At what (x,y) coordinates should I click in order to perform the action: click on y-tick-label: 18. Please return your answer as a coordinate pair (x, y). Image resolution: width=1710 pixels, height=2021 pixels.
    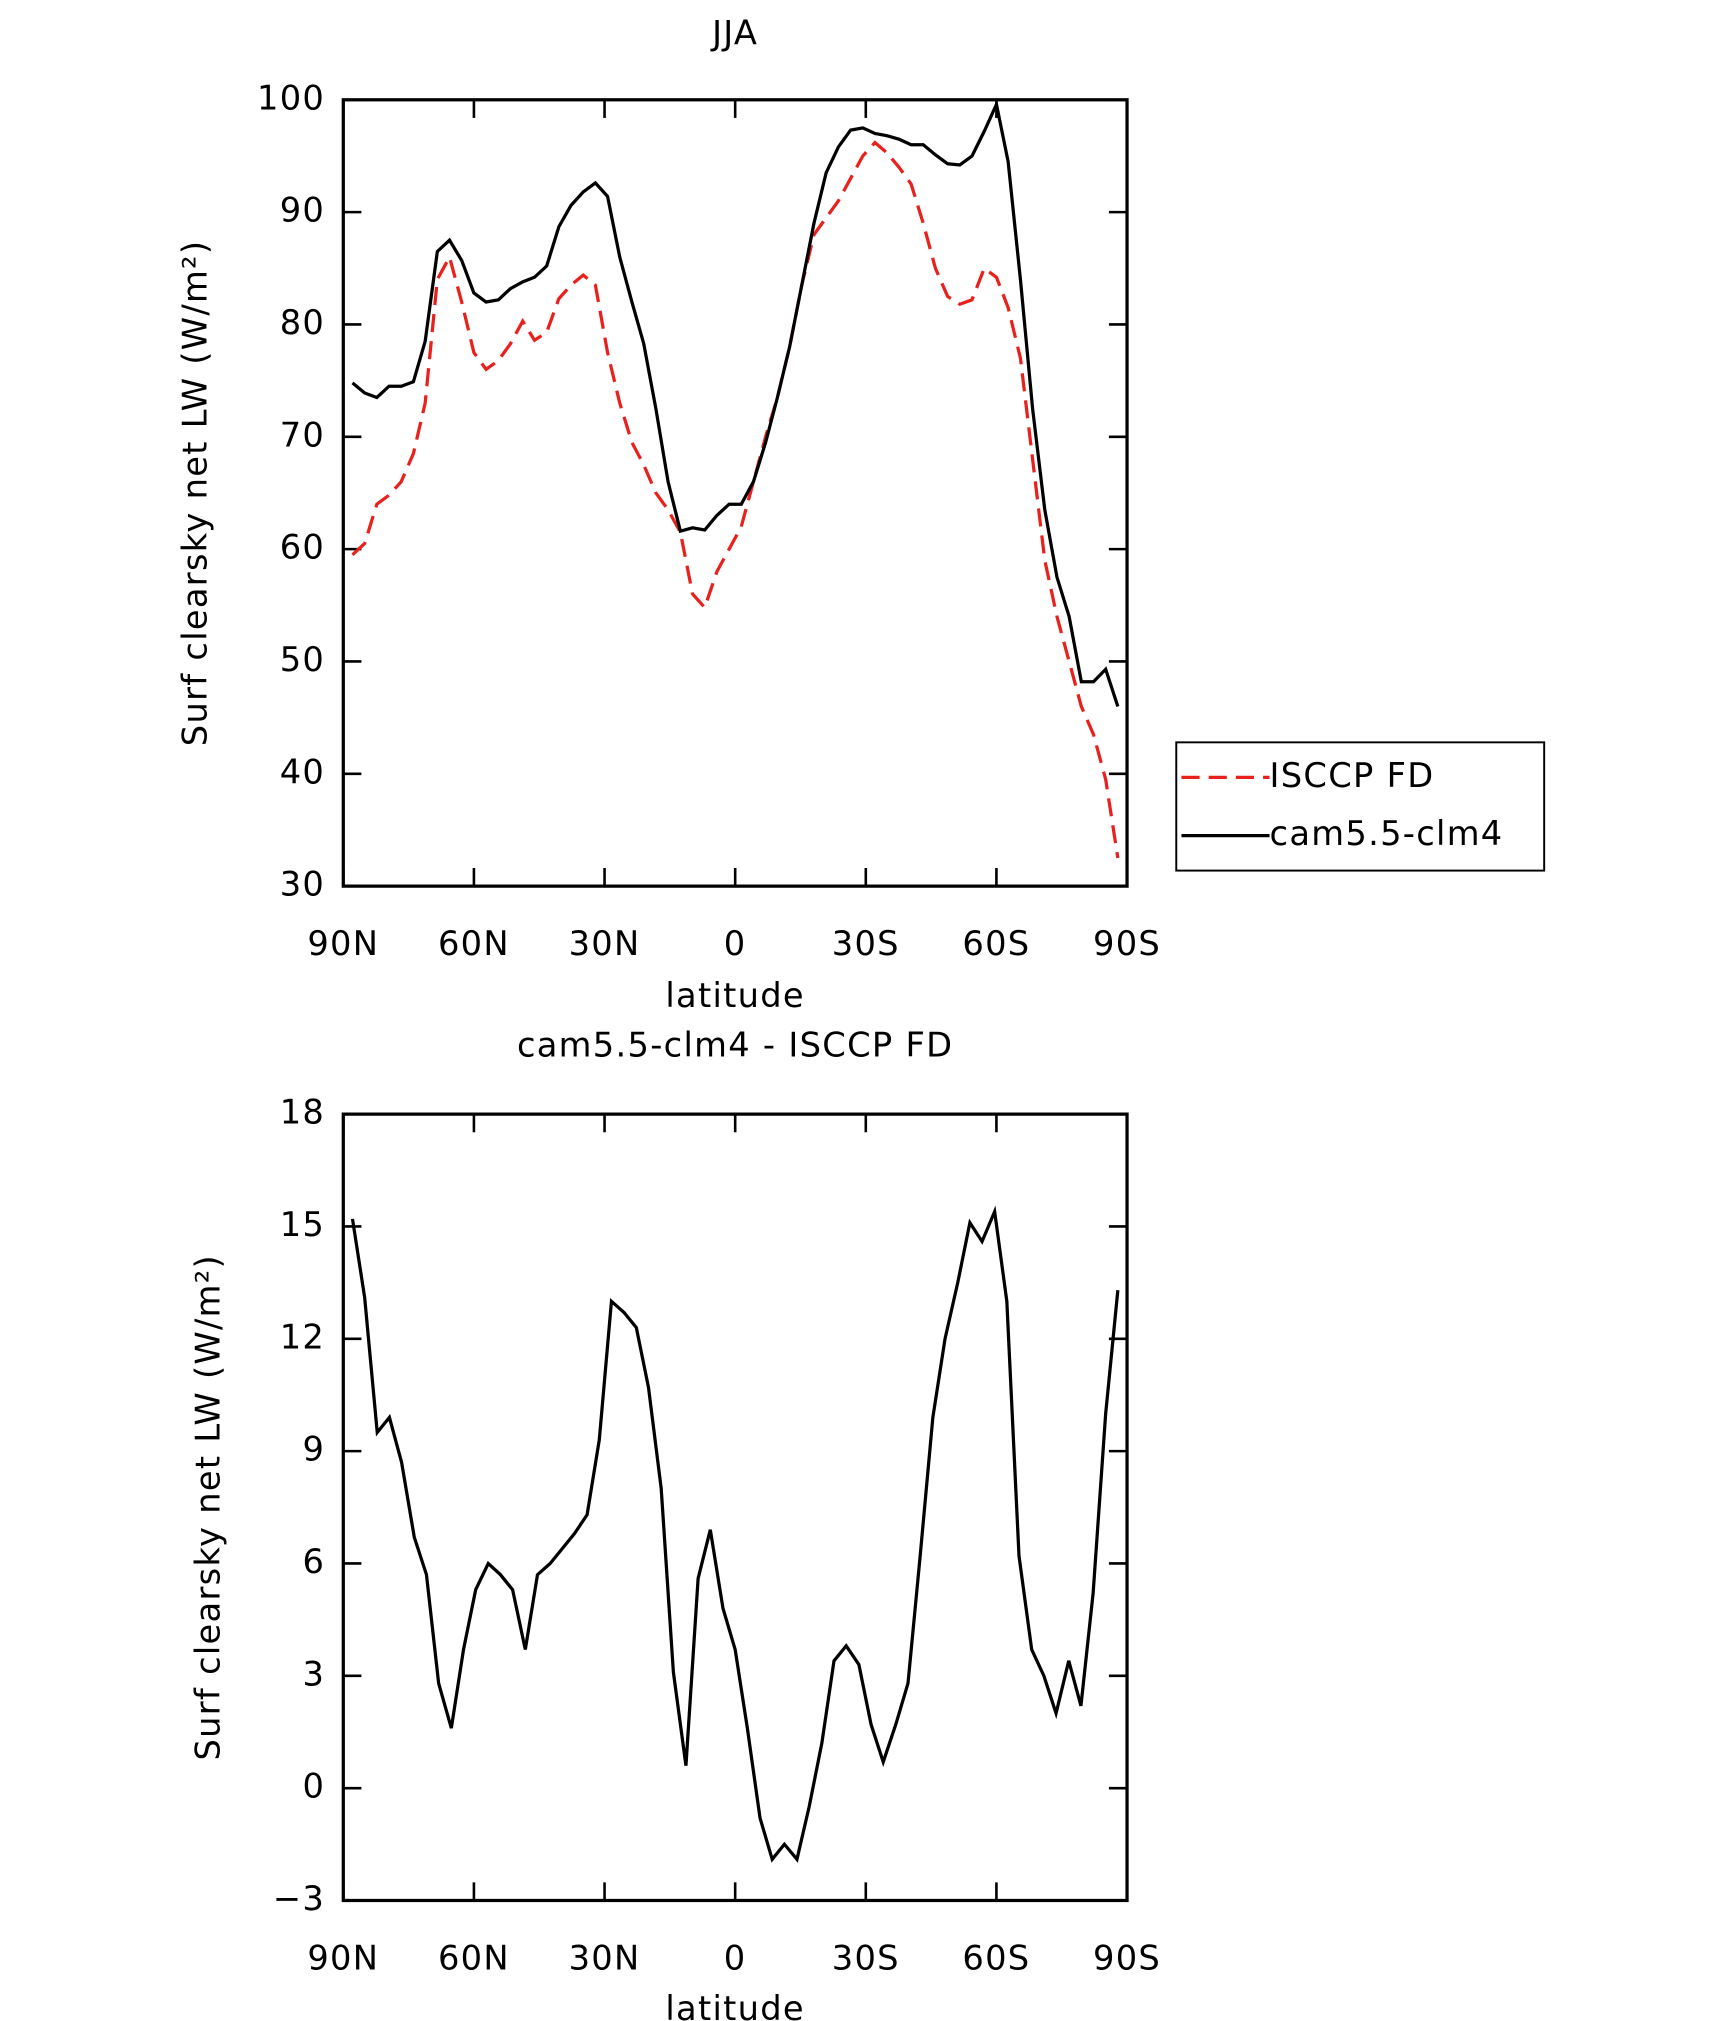
    Looking at the image, I should click on (302, 1112).